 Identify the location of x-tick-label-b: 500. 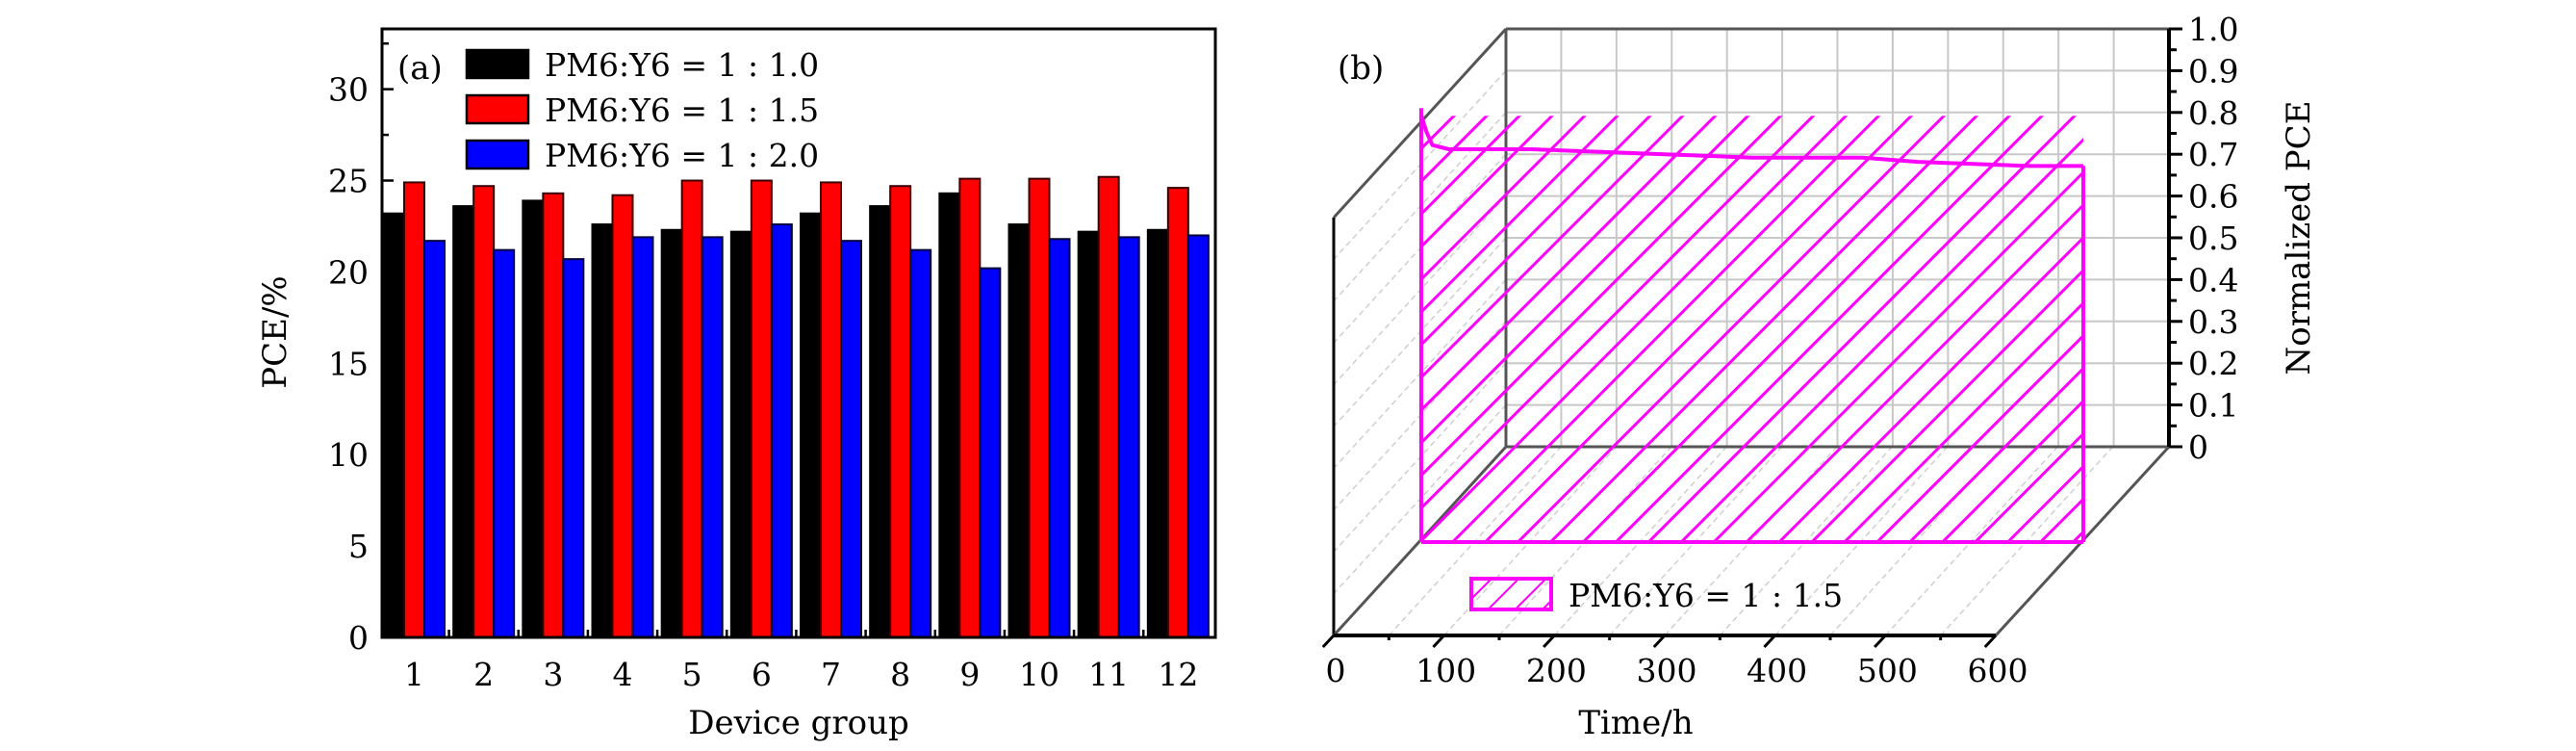
(1887, 670).